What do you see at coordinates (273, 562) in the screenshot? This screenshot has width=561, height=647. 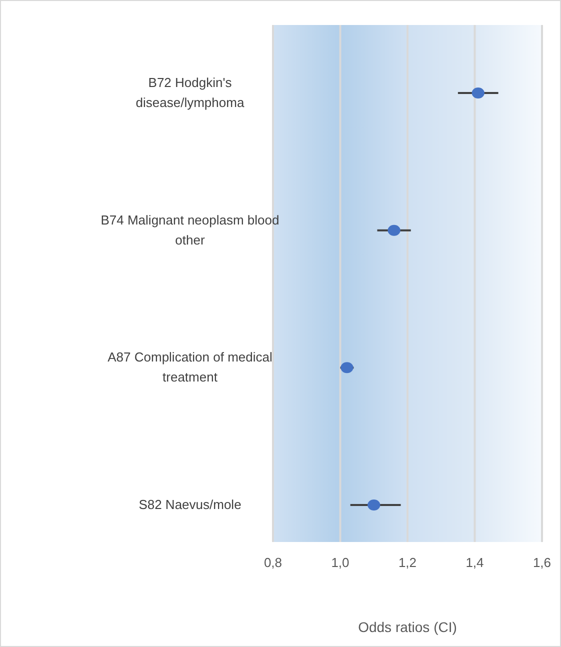 I see `x-tick-label: 0,8` at bounding box center [273, 562].